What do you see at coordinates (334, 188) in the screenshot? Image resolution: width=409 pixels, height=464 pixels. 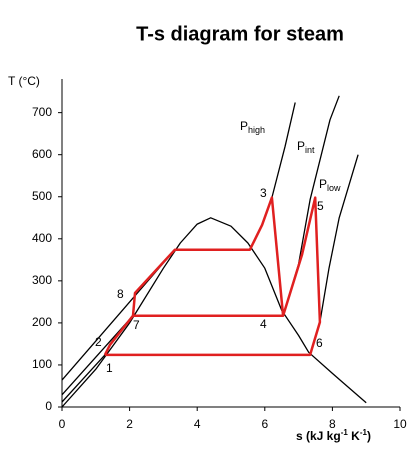 I see `isobar-label-sub: low` at bounding box center [334, 188].